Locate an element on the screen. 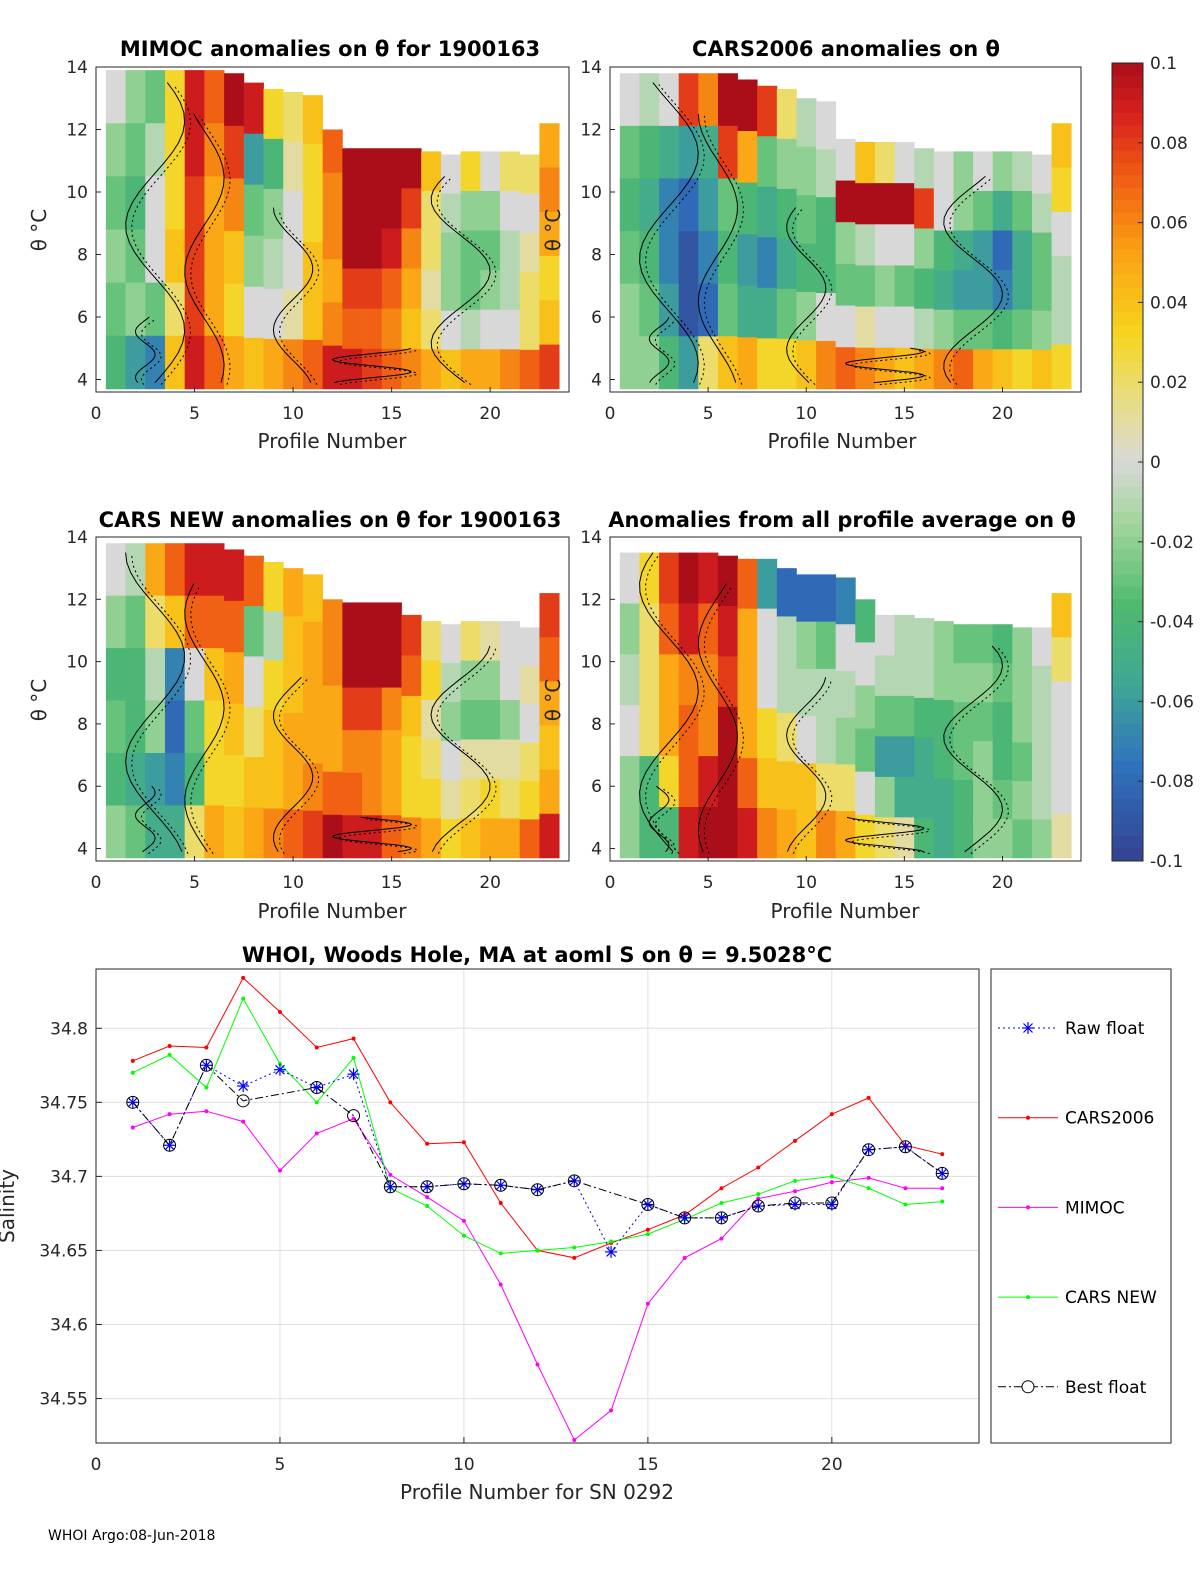  y-tick-label: 12 is located at coordinates (591, 600).